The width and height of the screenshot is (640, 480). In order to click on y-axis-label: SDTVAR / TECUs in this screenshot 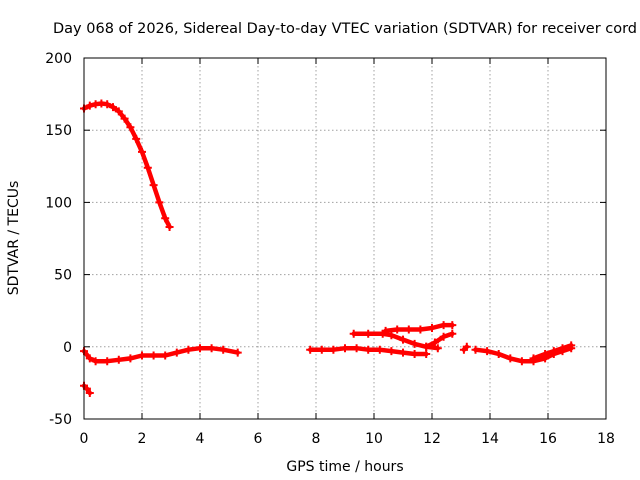, I will do `click(14, 238)`.